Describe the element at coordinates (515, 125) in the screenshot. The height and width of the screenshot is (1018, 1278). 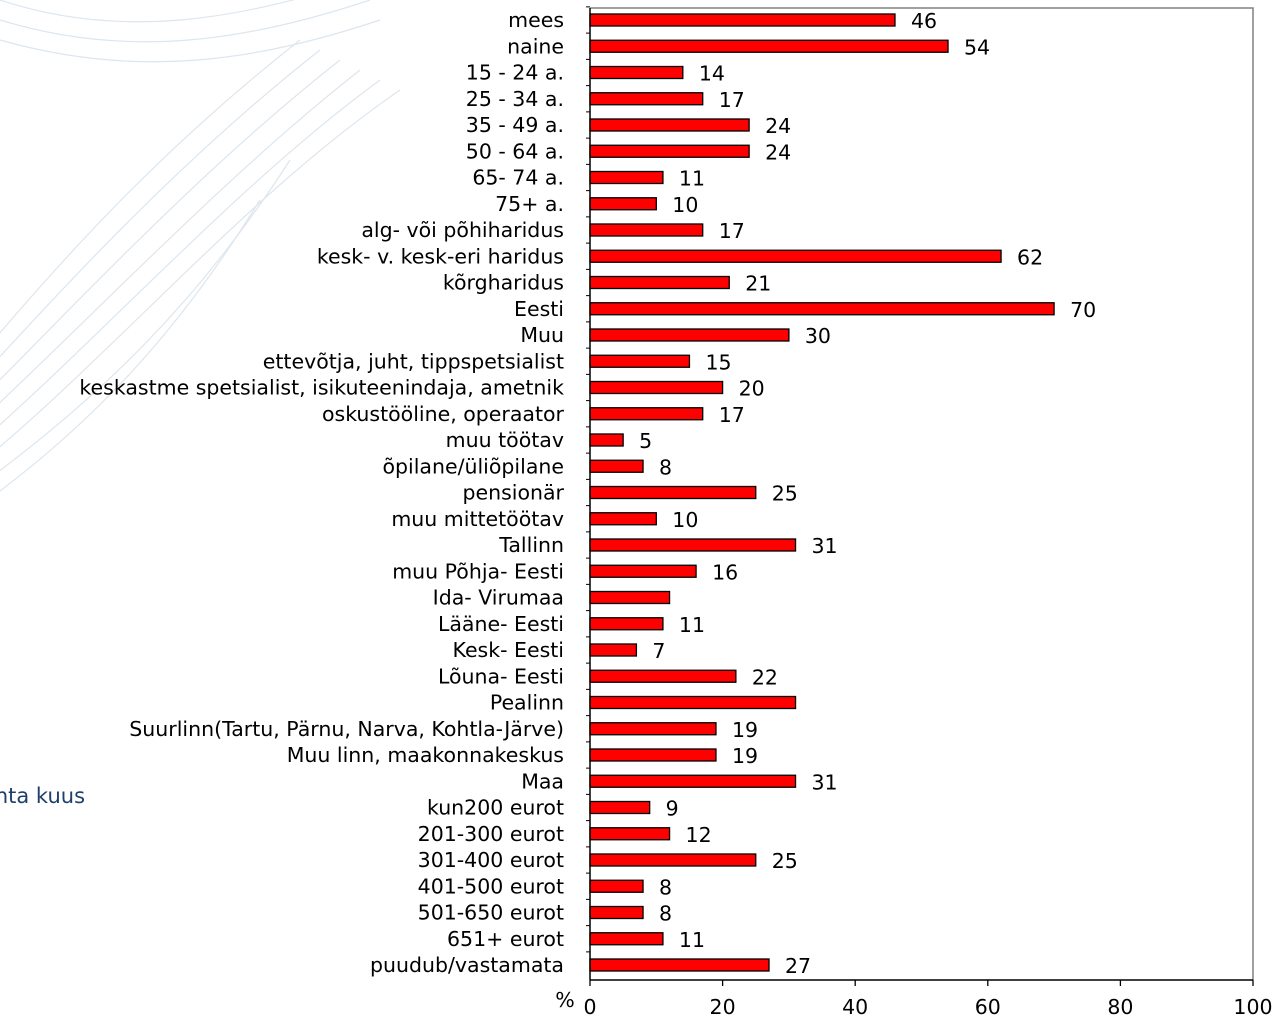
I see `category-label: 35 - 49 a.` at that location.